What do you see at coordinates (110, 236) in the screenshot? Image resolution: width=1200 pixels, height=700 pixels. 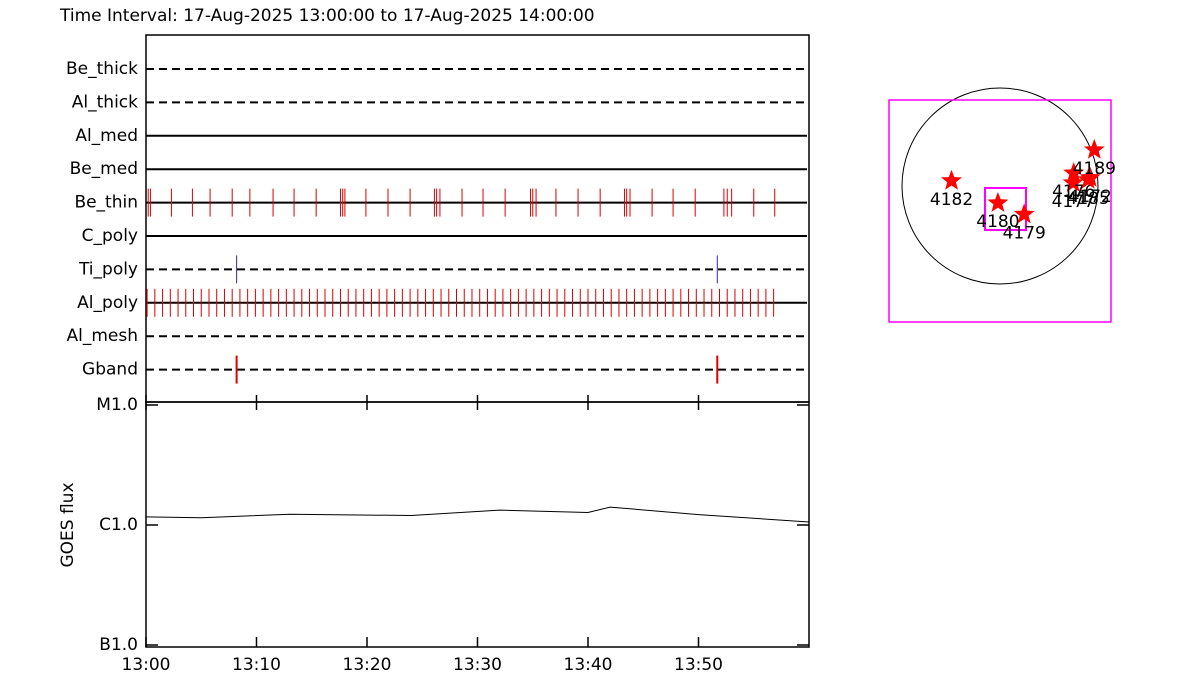 I see `row-label: C_poly` at bounding box center [110, 236].